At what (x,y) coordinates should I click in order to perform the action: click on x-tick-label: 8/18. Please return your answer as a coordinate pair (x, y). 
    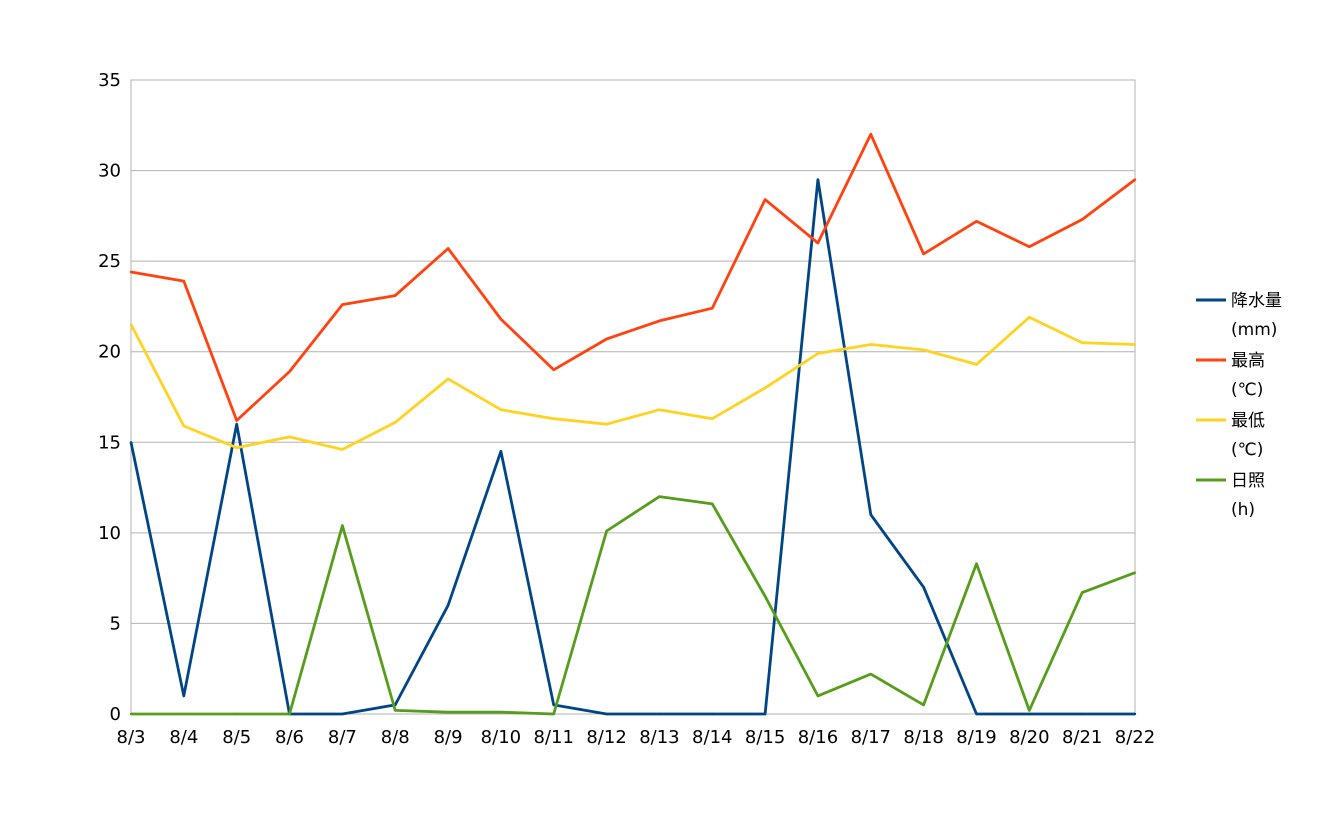
    Looking at the image, I should click on (923, 737).